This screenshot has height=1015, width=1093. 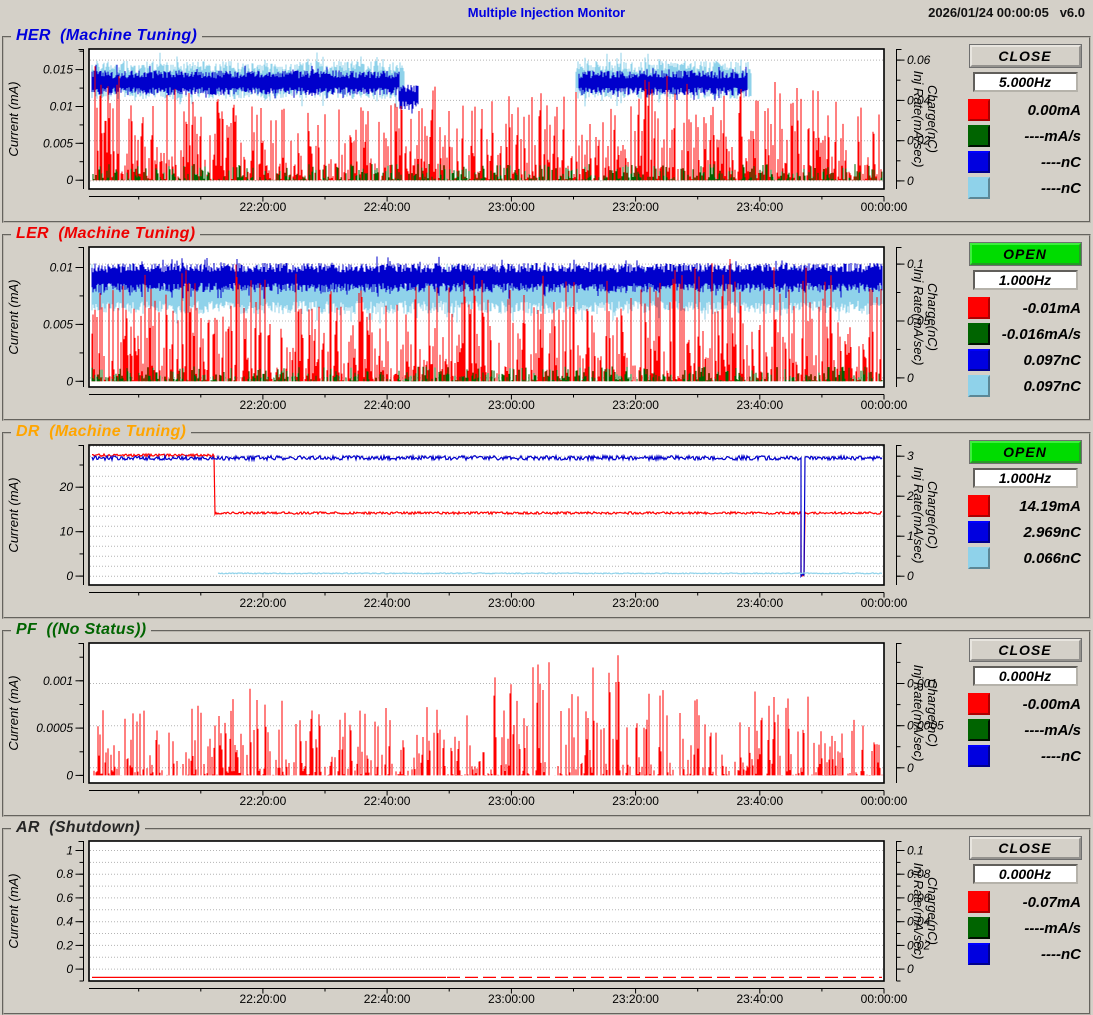 What do you see at coordinates (1025, 56) in the screenshot?
I see `shutter-button-her: CLOSE` at bounding box center [1025, 56].